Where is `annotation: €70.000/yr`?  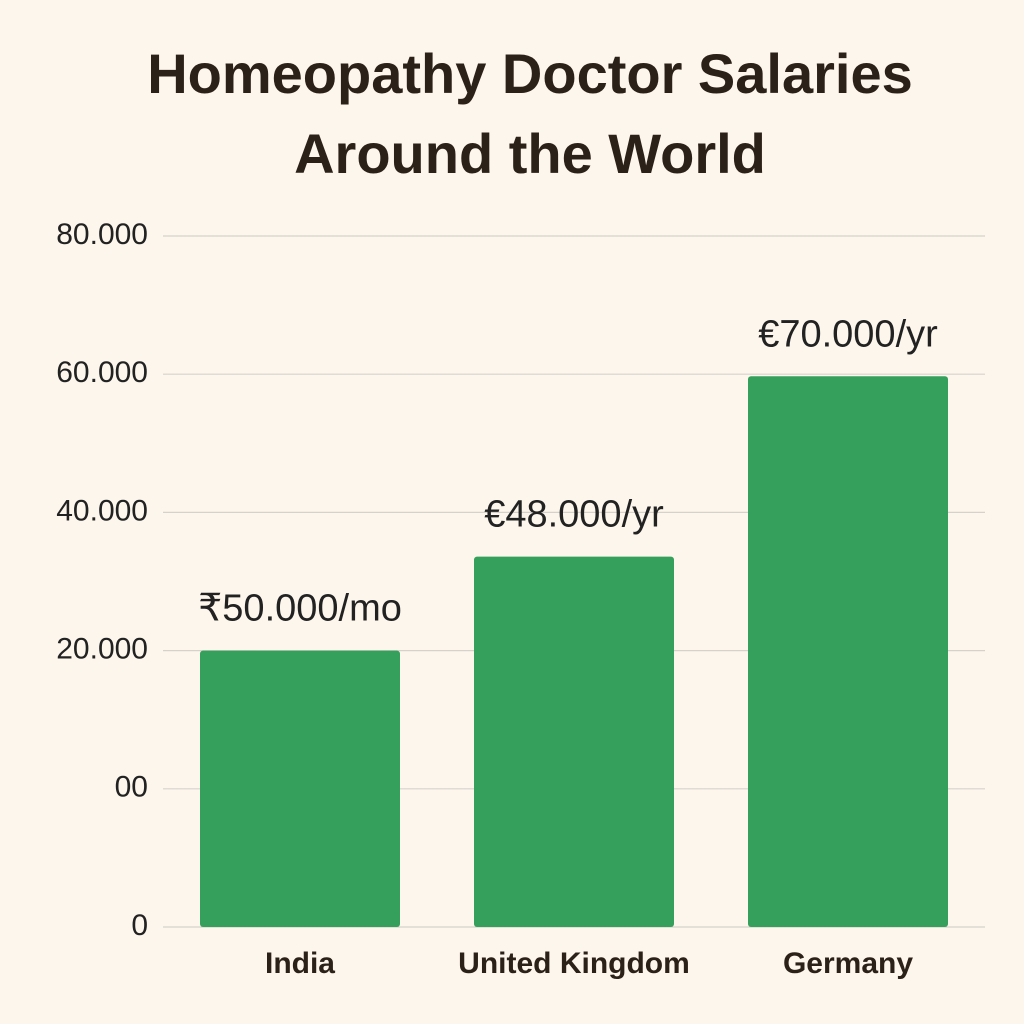
annotation: €70.000/yr is located at coordinates (848, 334).